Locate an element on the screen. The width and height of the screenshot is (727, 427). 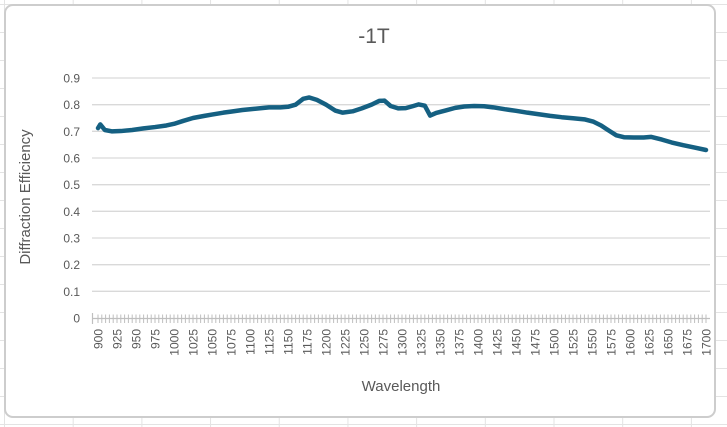
x-tick-label: 1075 is located at coordinates (232, 342).